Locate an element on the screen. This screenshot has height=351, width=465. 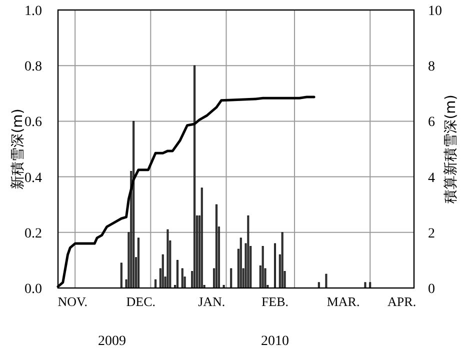
x-tick-label: APR. is located at coordinates (402, 301).